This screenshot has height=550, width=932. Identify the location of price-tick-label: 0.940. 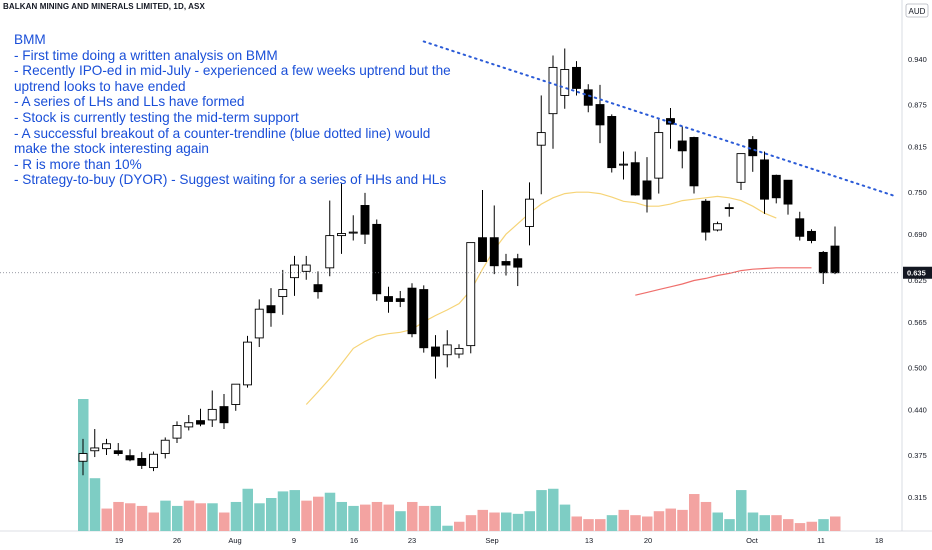
(917, 59).